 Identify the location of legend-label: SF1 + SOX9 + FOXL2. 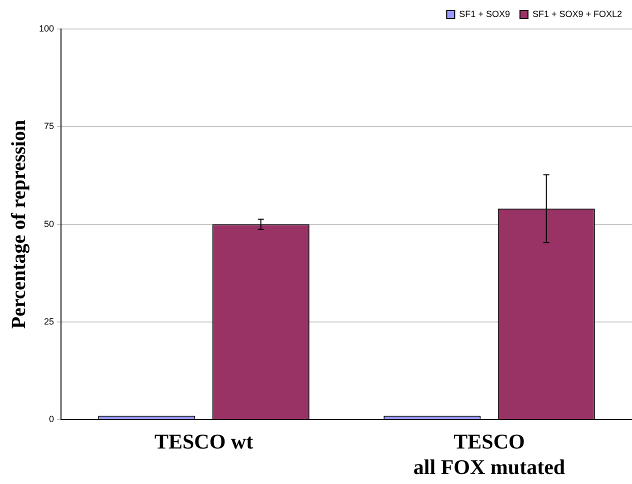
(577, 13).